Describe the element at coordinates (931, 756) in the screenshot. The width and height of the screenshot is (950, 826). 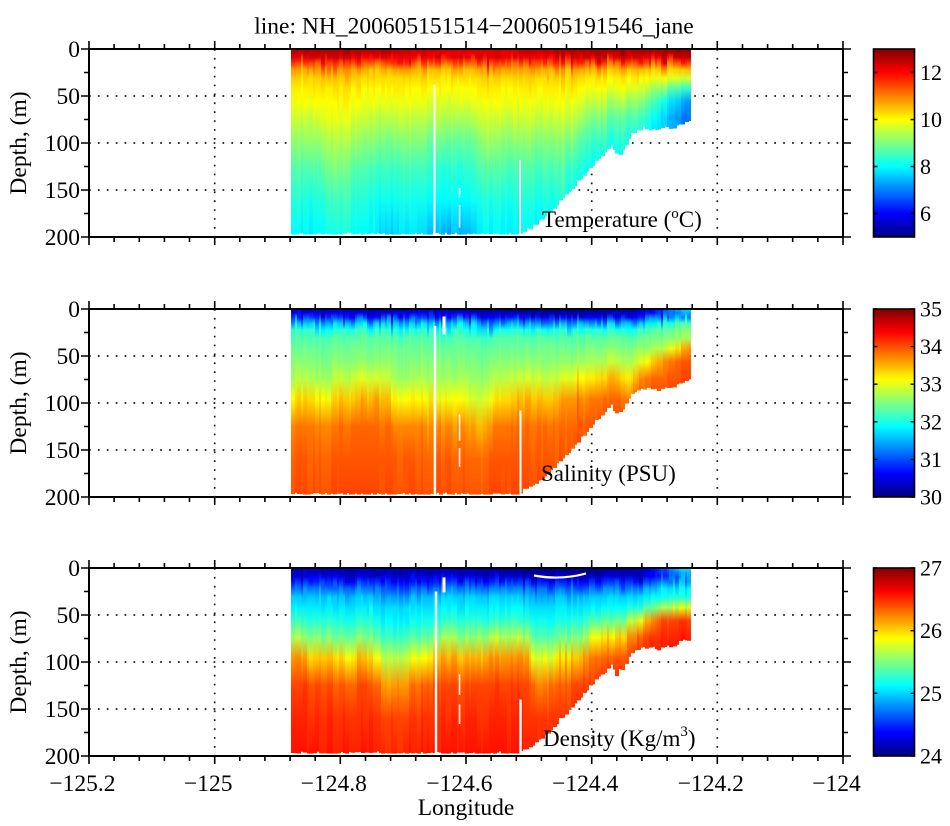
I see `svg-text: 24` at that location.